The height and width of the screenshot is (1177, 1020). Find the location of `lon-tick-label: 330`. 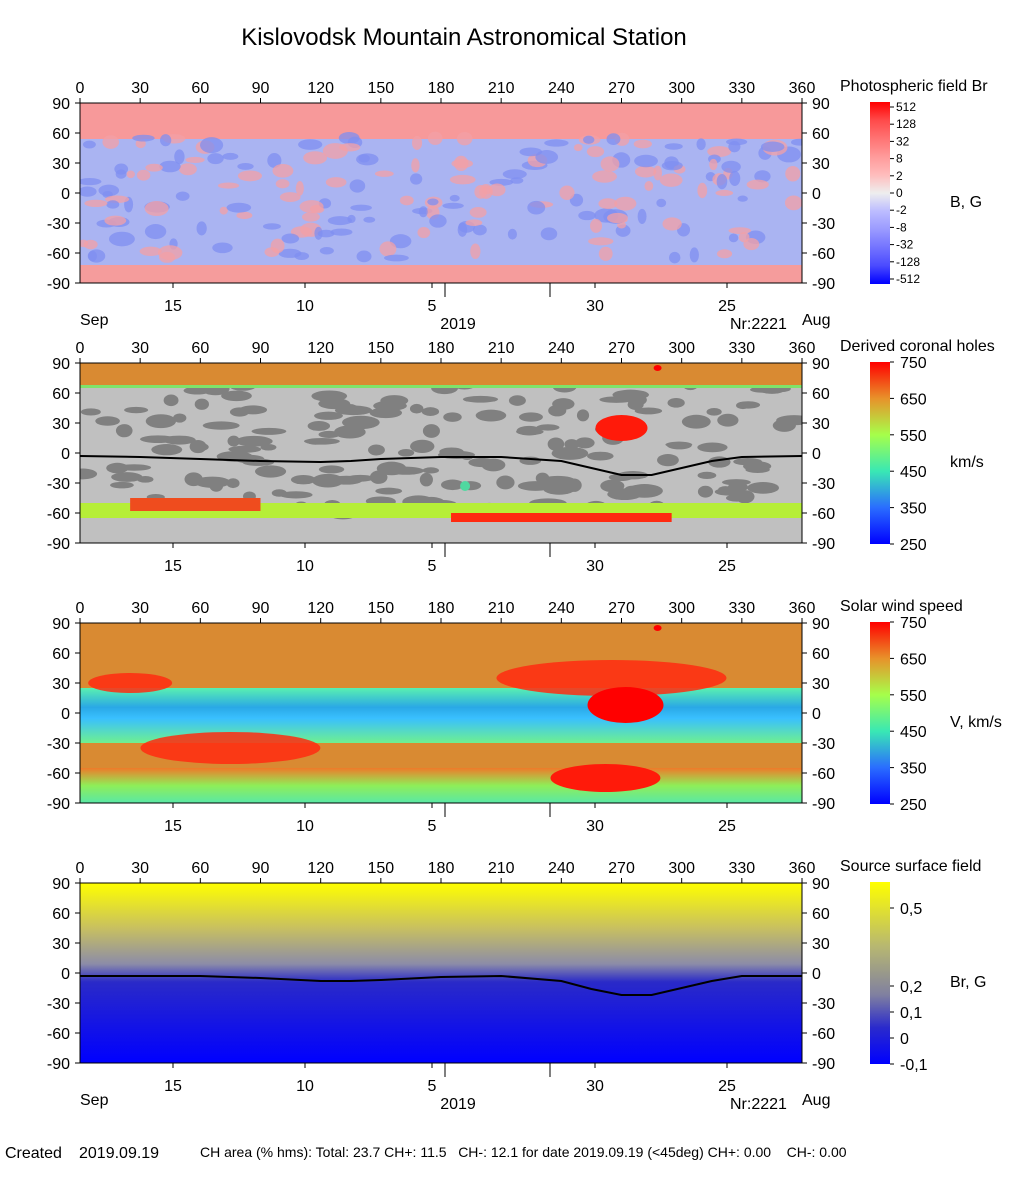

lon-tick-label: 330 is located at coordinates (741, 608).